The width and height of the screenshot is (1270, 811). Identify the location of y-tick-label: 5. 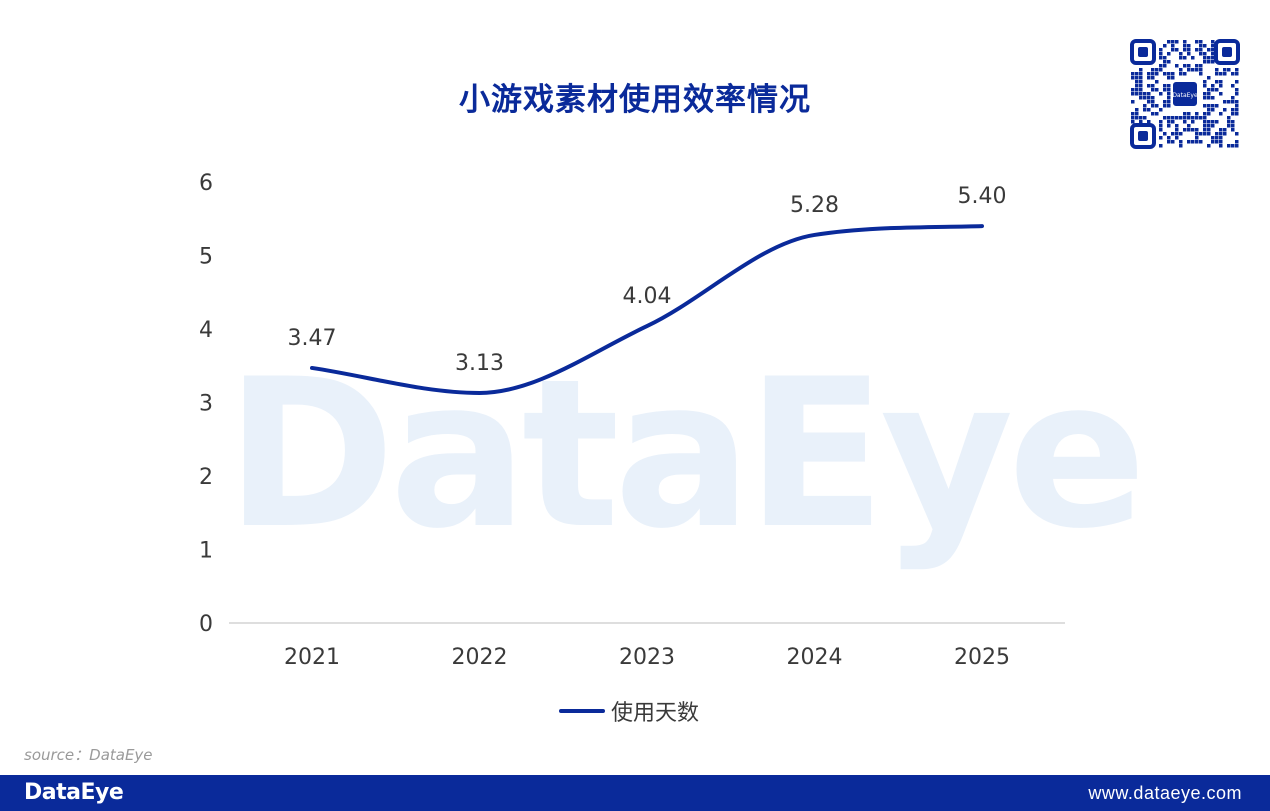
(206, 257).